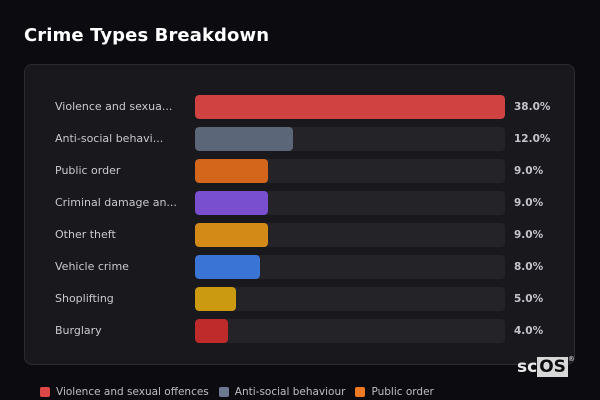 The height and width of the screenshot is (400, 600). What do you see at coordinates (571, 359) in the screenshot?
I see `registered-mark: ®` at bounding box center [571, 359].